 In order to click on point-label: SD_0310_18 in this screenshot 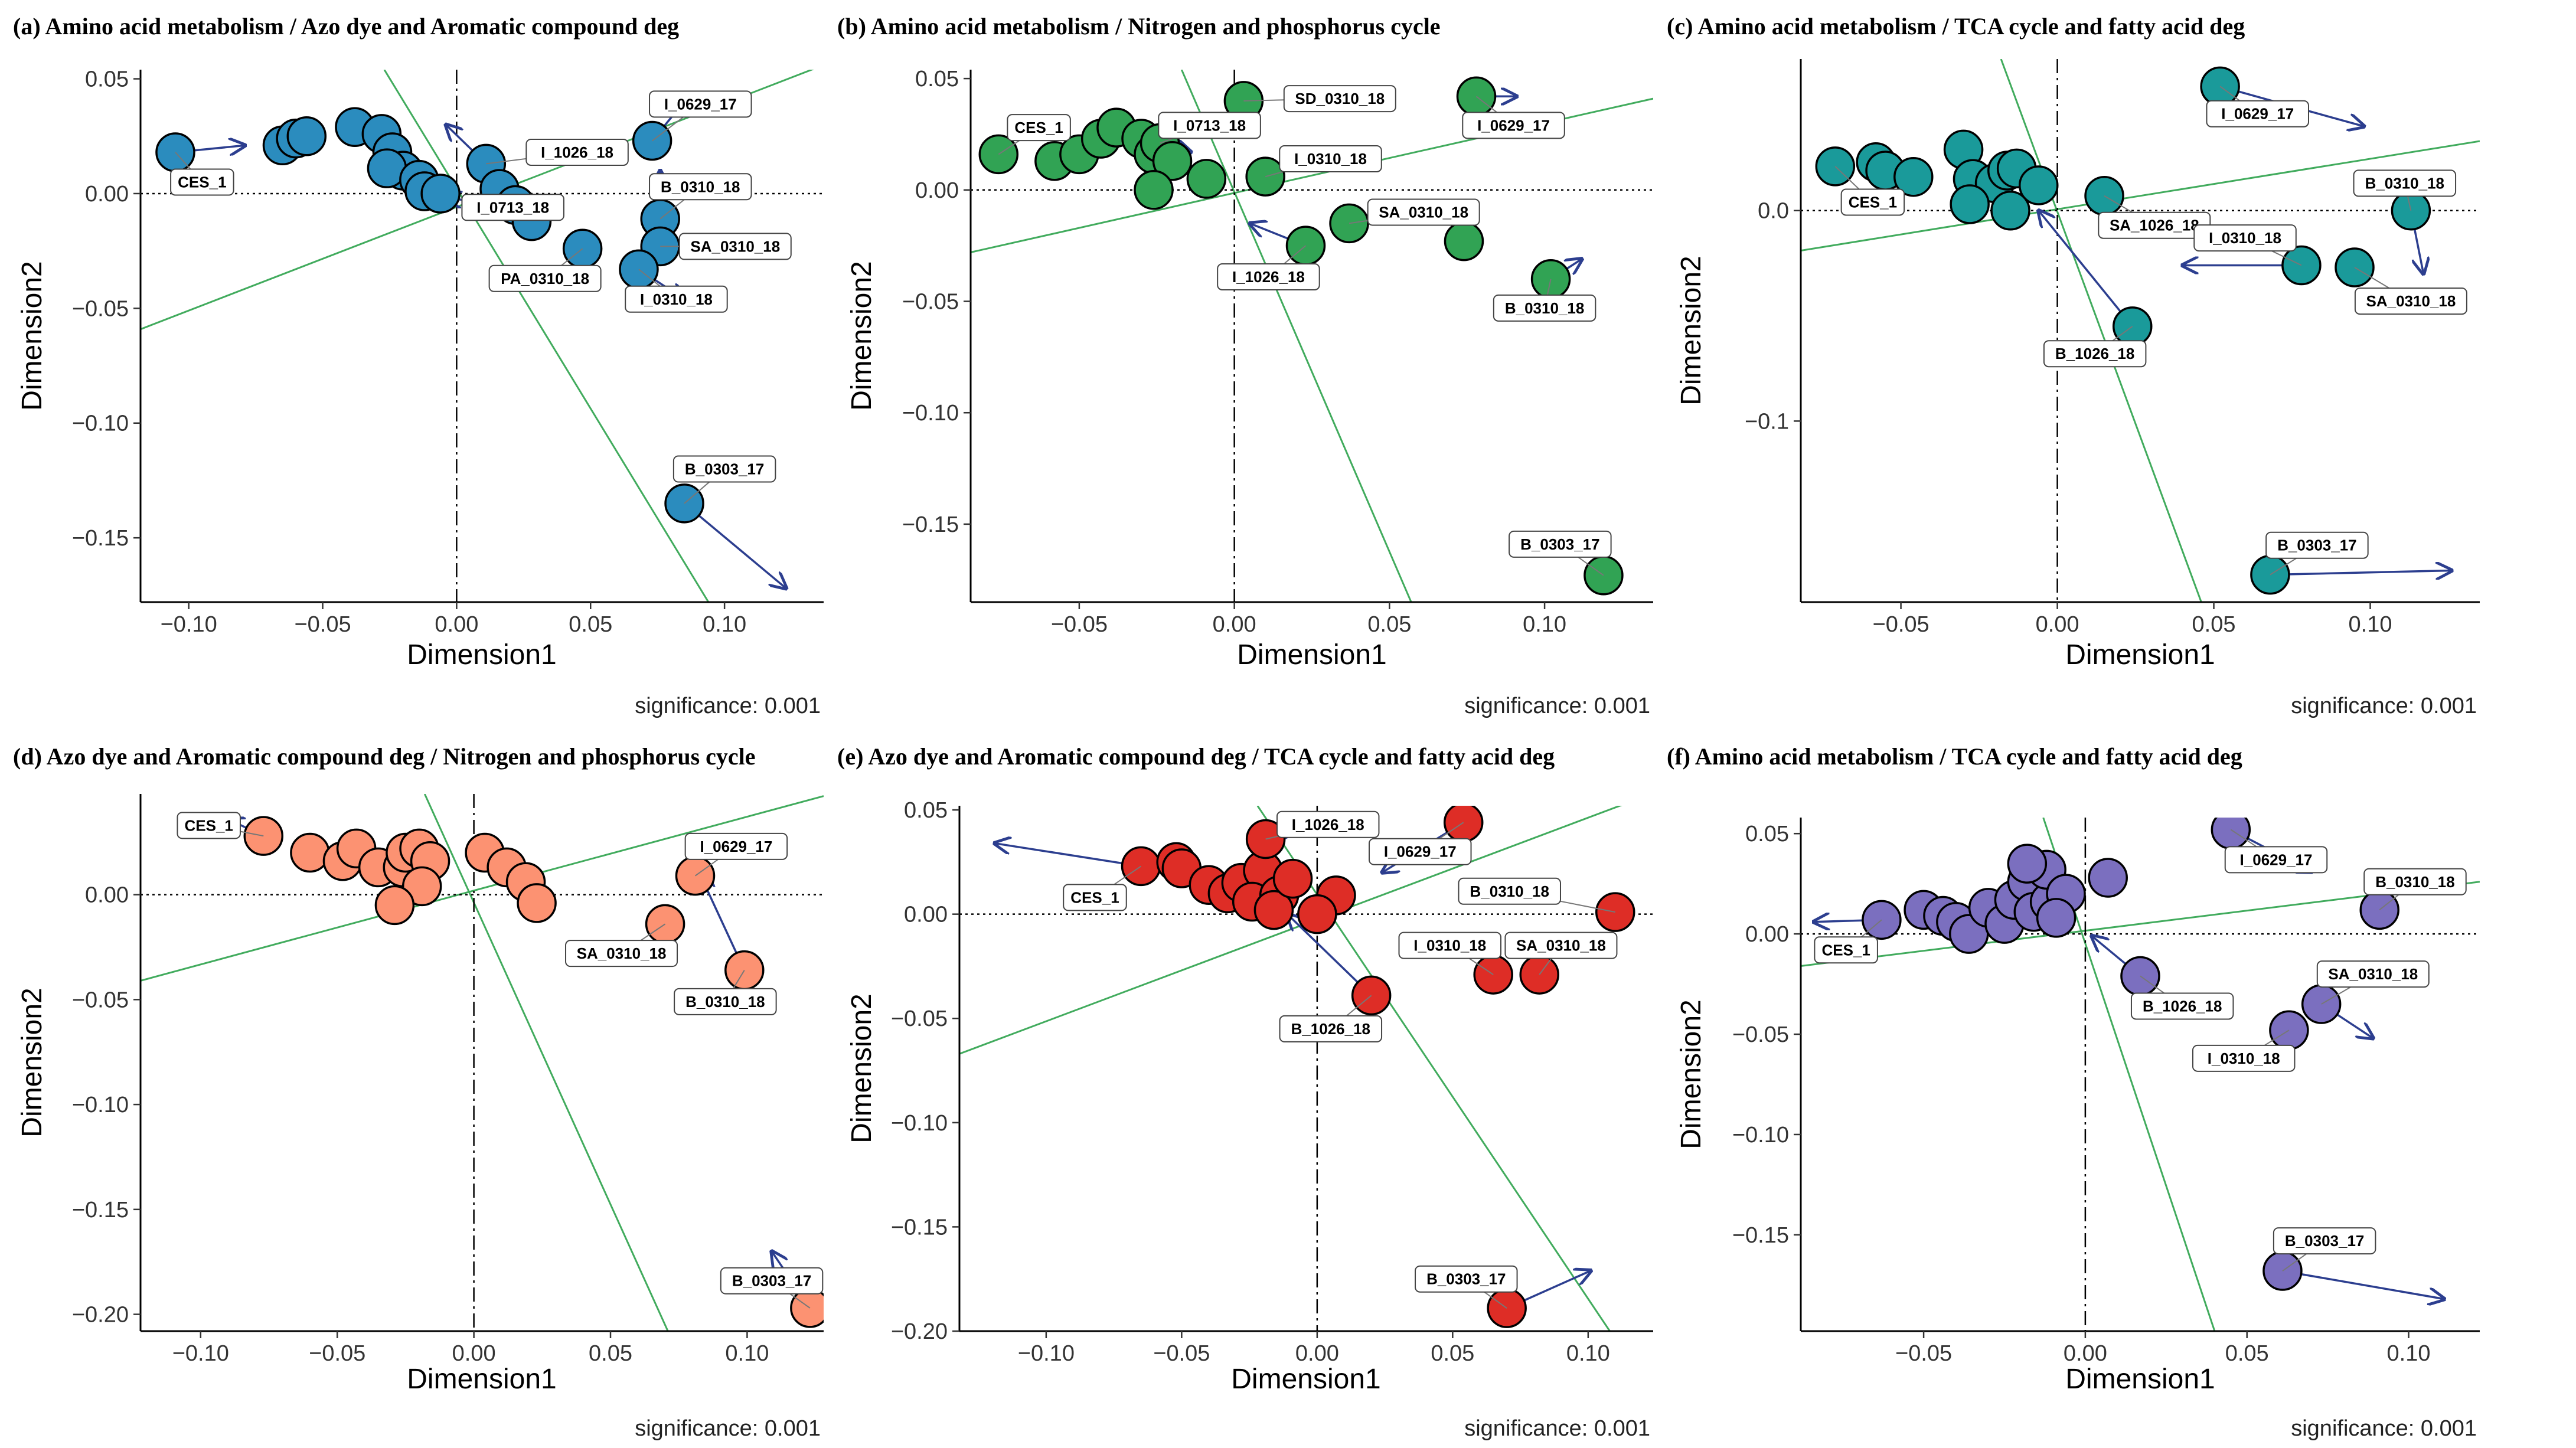, I will do `click(1339, 99)`.